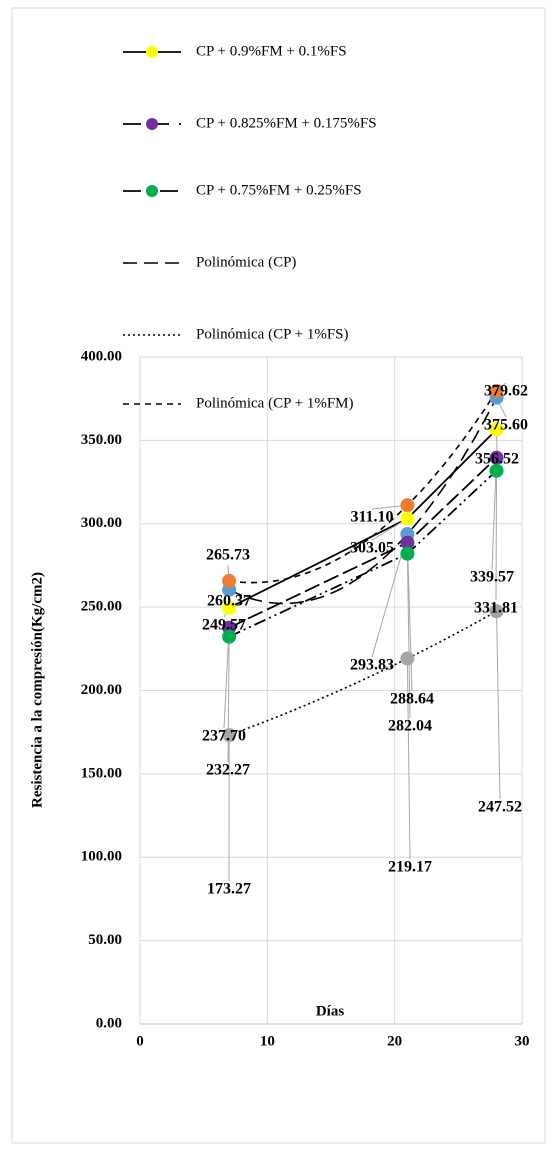 The image size is (559, 1151). I want to click on data-label: 249.57, so click(224, 625).